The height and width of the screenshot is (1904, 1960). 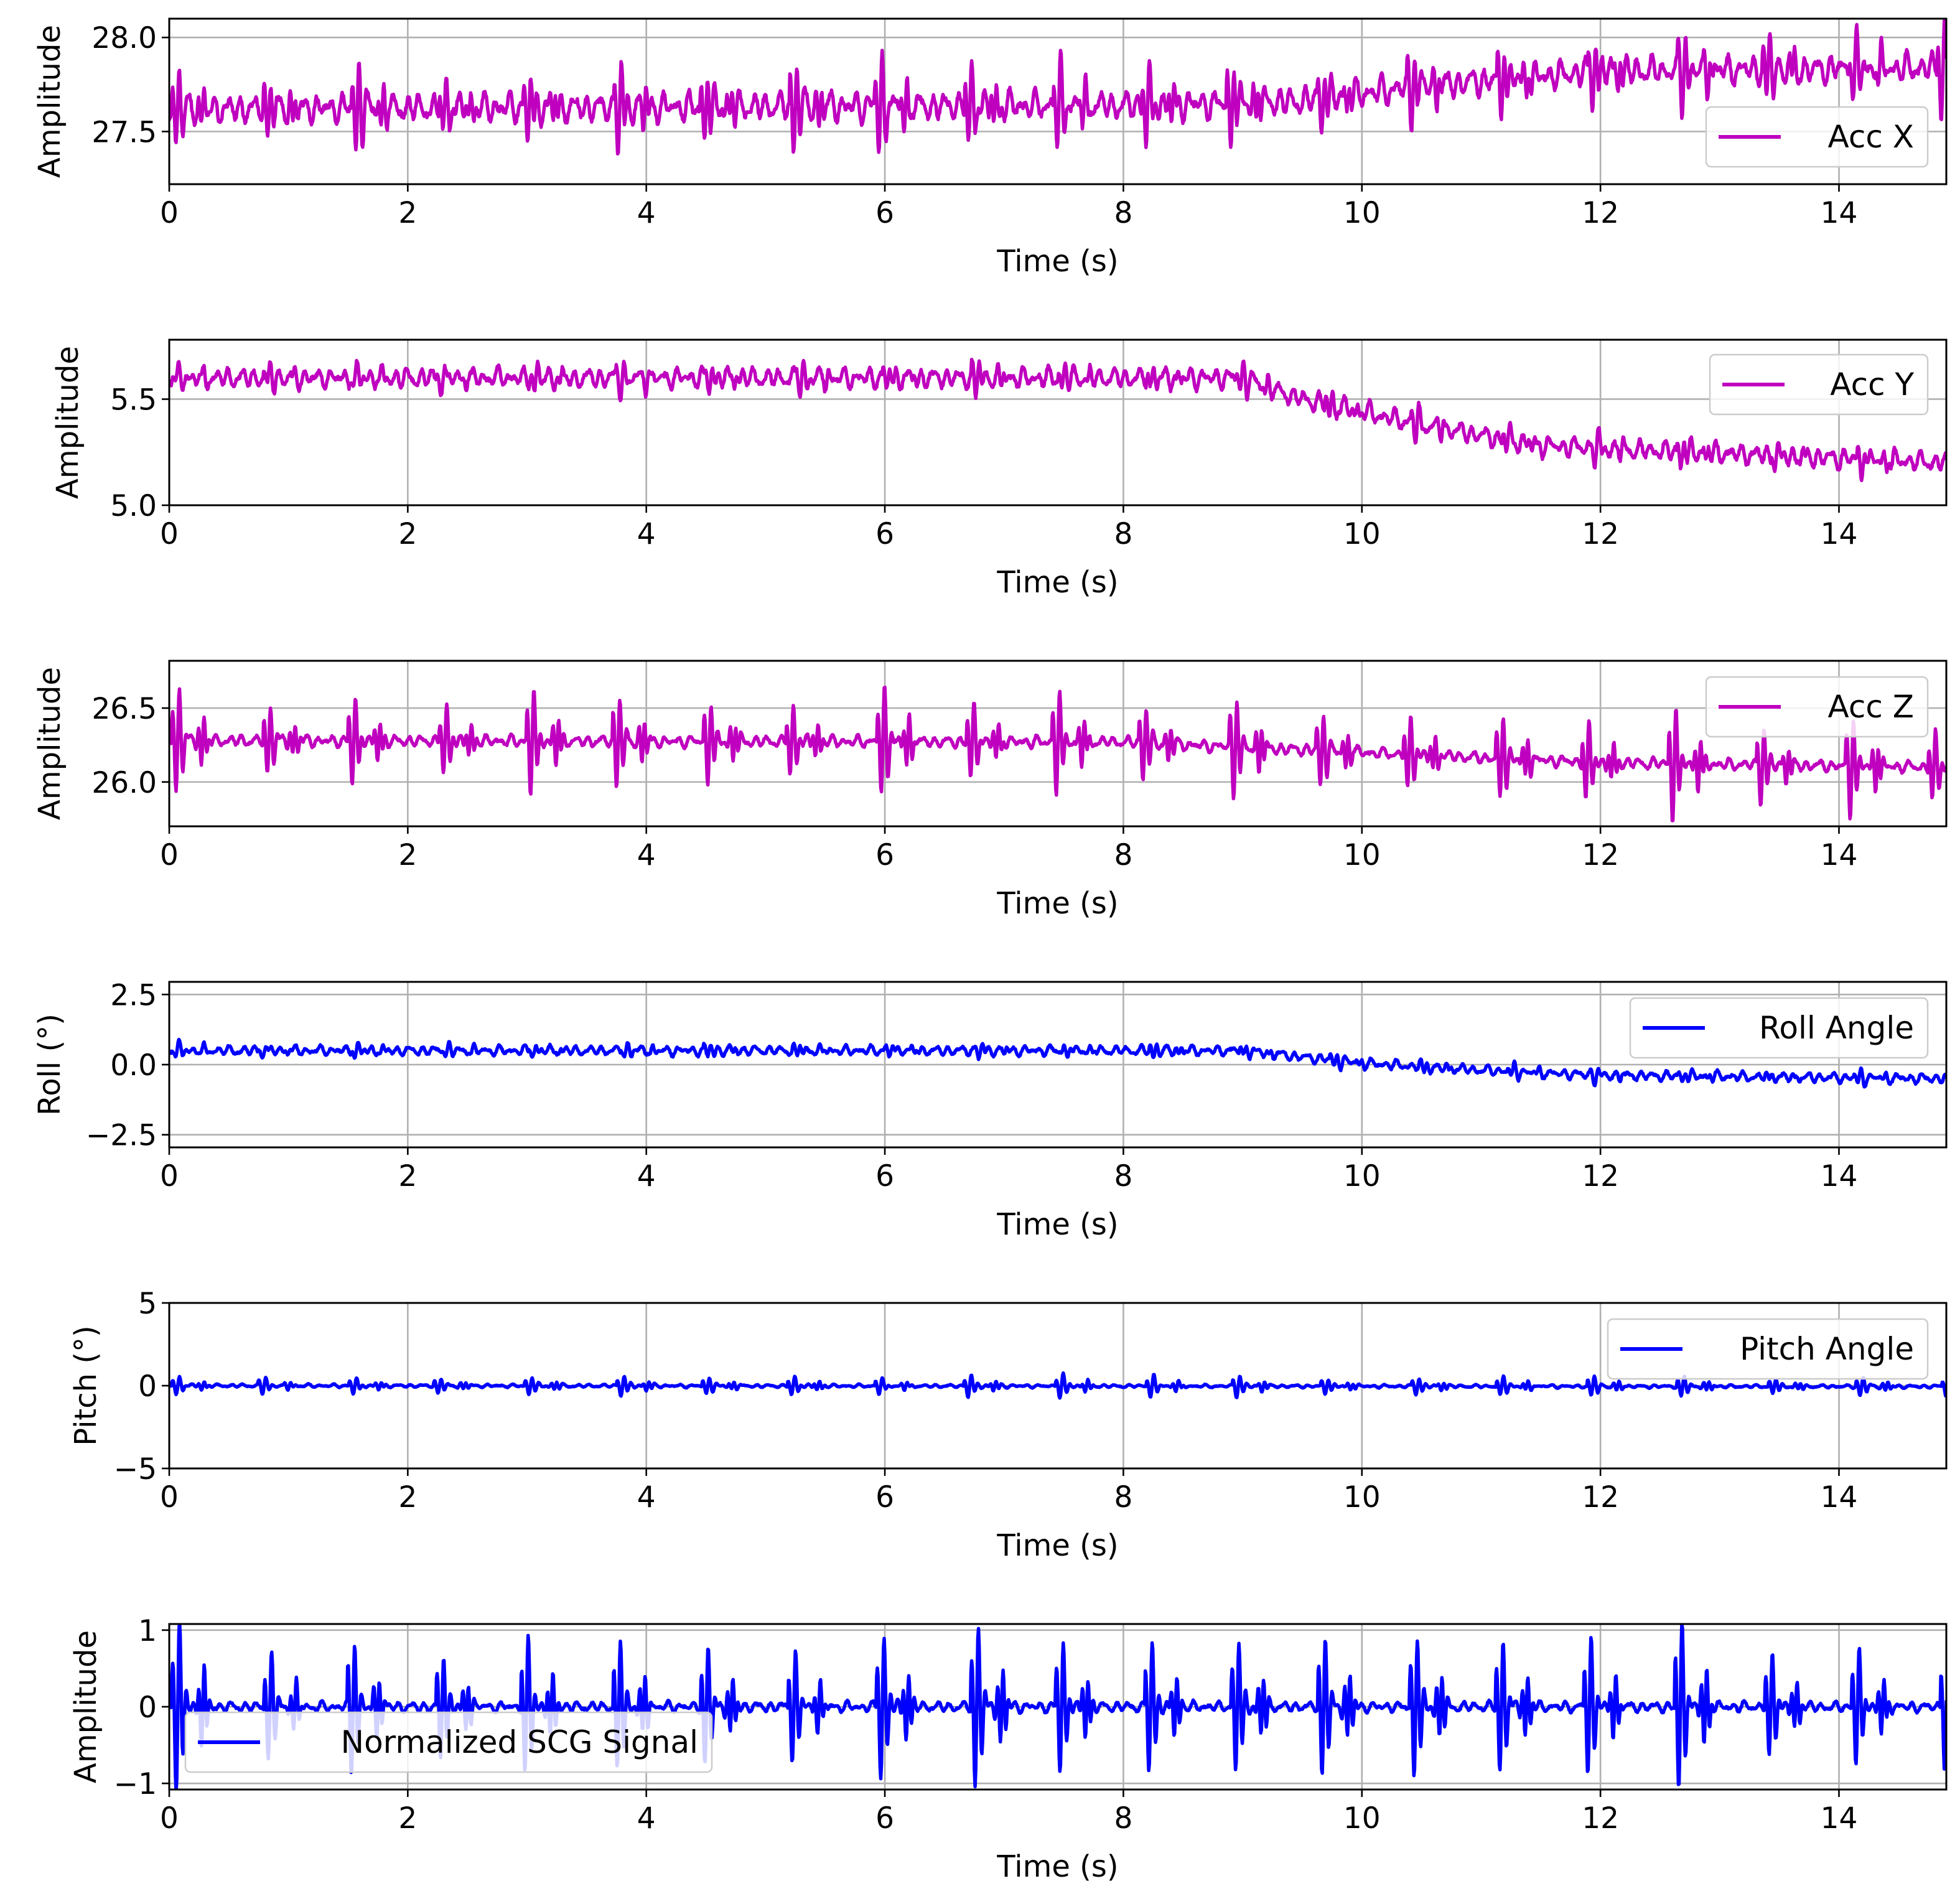 What do you see at coordinates (135, 1469) in the screenshot?
I see `y-tick-label: −5` at bounding box center [135, 1469].